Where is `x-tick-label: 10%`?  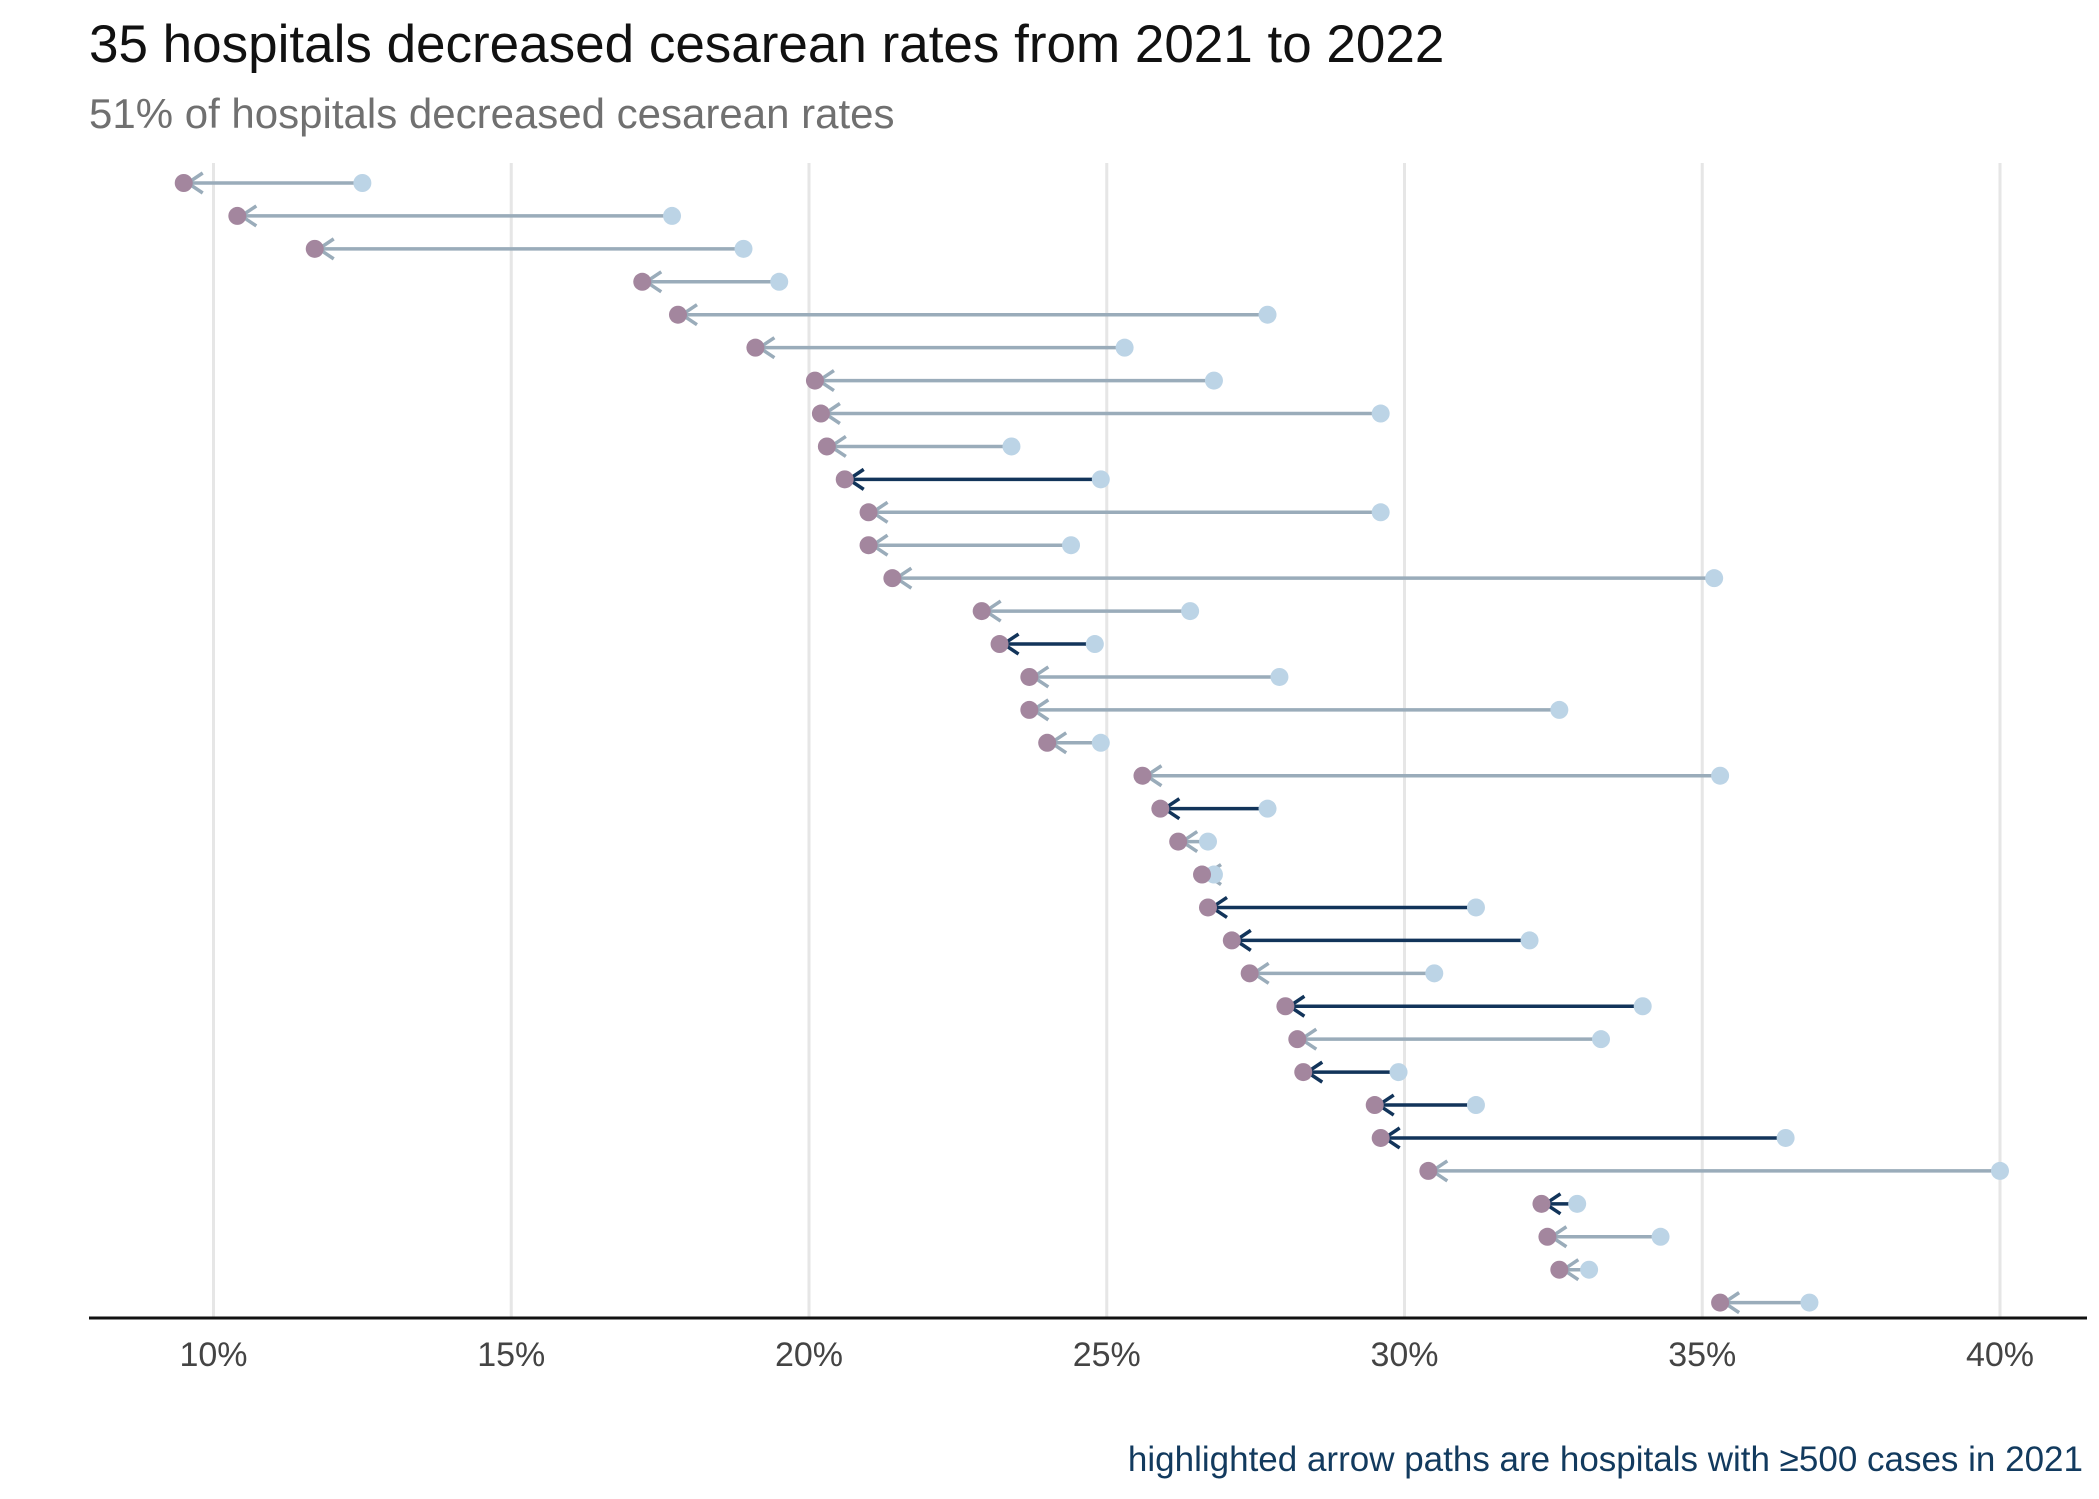 x-tick-label: 10% is located at coordinates (213, 1355).